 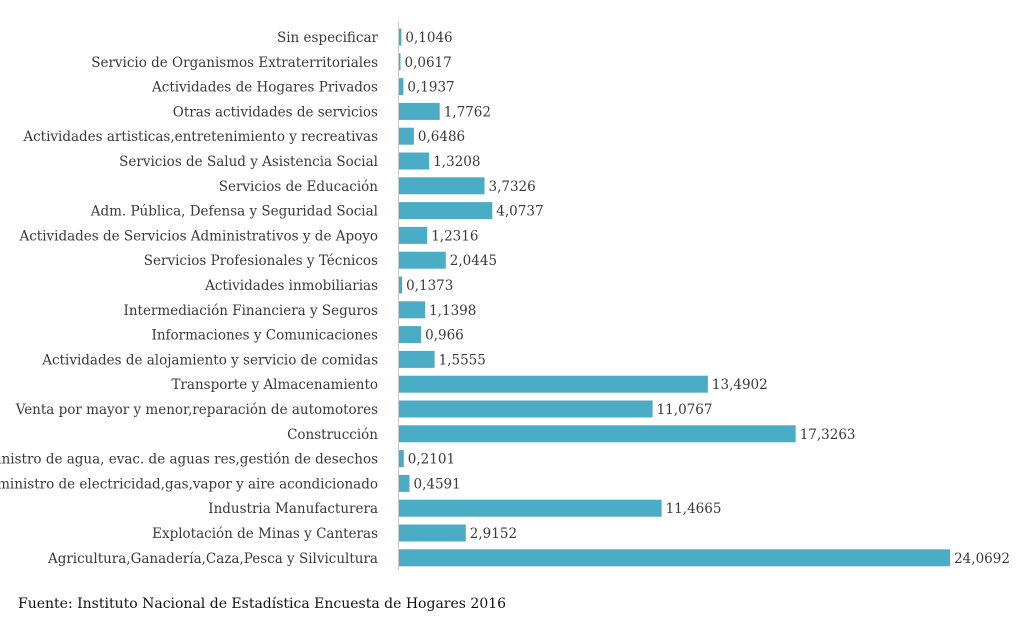 What do you see at coordinates (265, 336) in the screenshot?
I see `category-label: Informaciones y Comunicaciones` at bounding box center [265, 336].